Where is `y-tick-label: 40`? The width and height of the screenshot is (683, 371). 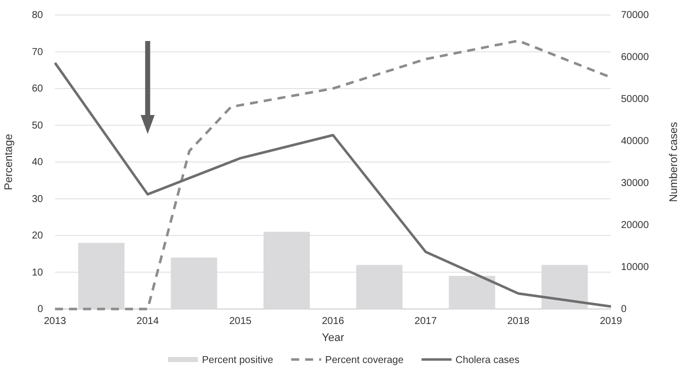
y-tick-label: 40 is located at coordinates (38, 162).